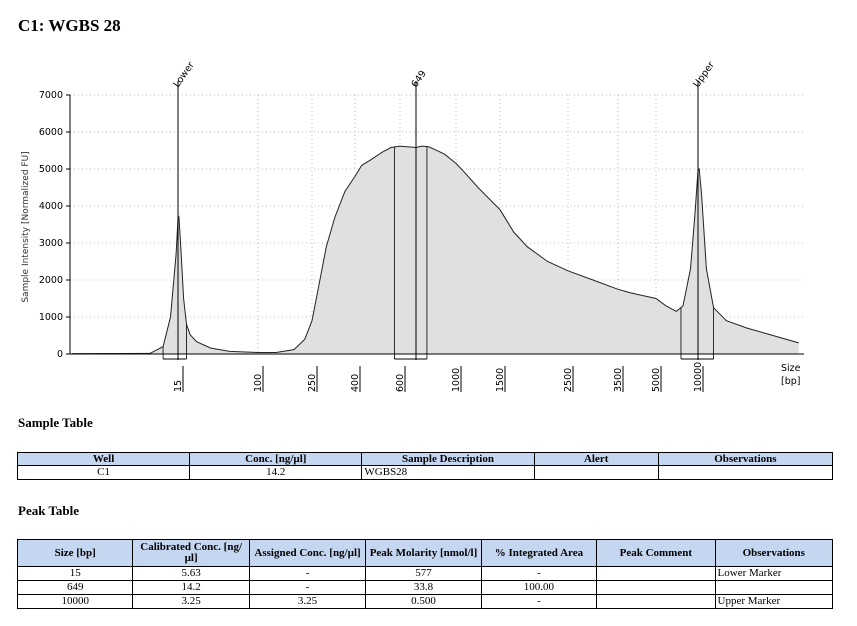 The height and width of the screenshot is (626, 857). Describe the element at coordinates (568, 380) in the screenshot. I see `x-tick-label: 2500` at that location.